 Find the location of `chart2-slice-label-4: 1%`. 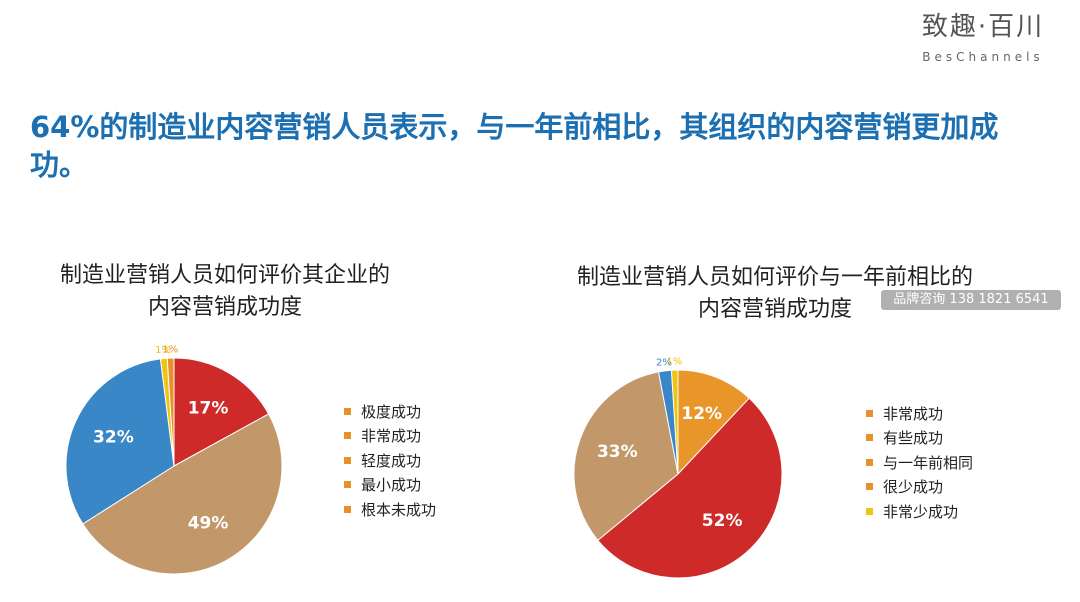

chart2-slice-label-4: 1% is located at coordinates (675, 362).